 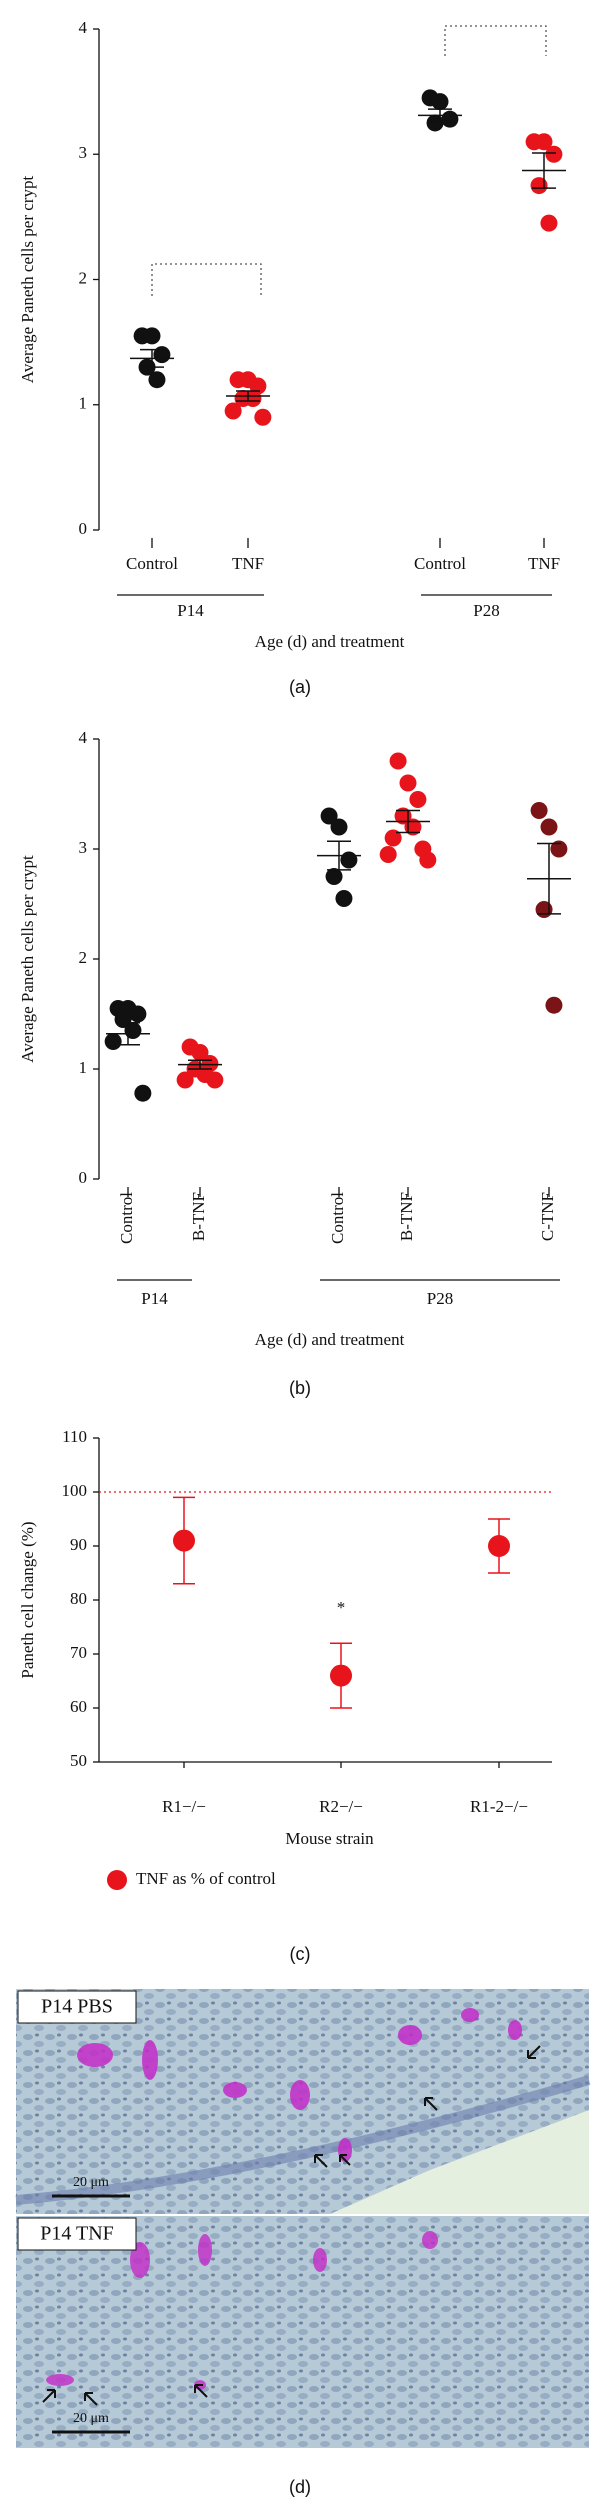 I want to click on y-tick-label: 70, so click(x=78, y=1652).